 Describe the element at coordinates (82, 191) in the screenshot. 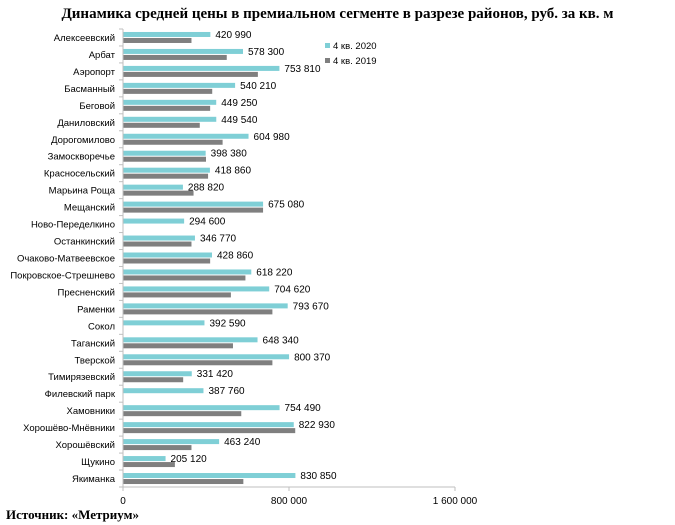

I see `category-label: Марьина Роща` at that location.